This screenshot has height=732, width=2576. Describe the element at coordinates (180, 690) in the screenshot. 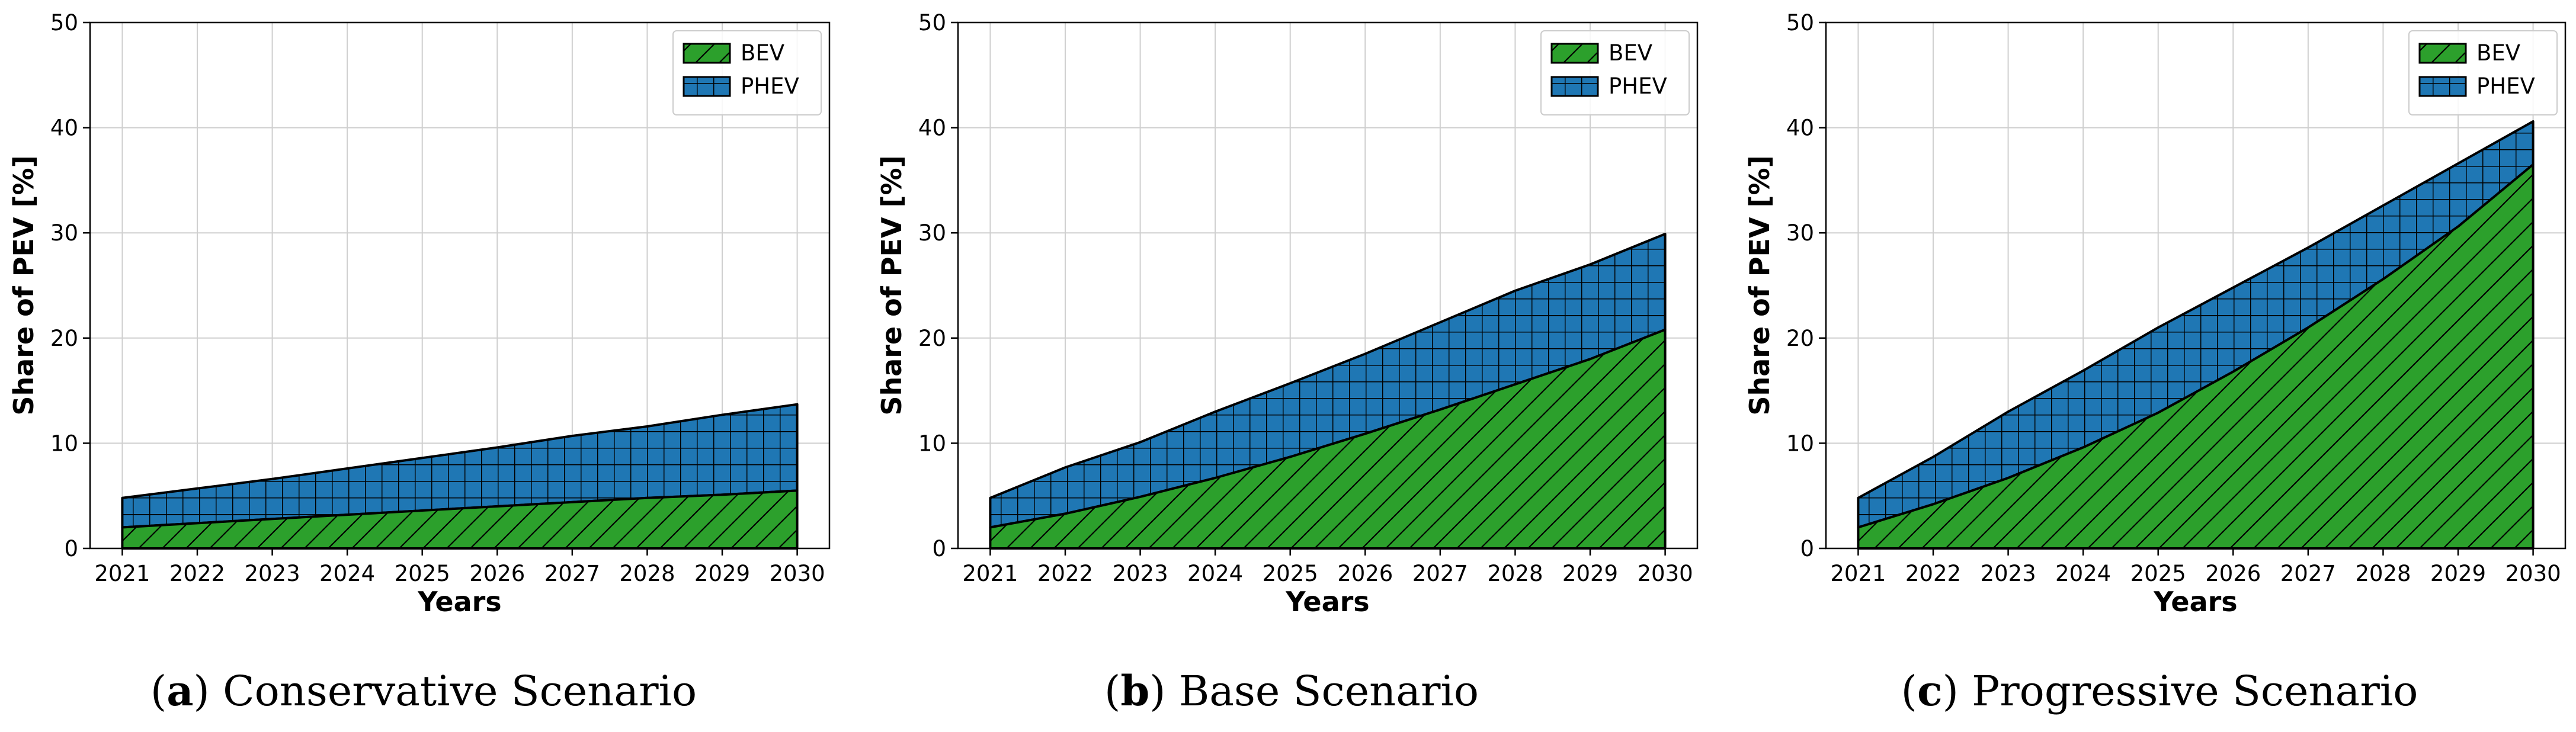

I see `caption-letter: a` at that location.